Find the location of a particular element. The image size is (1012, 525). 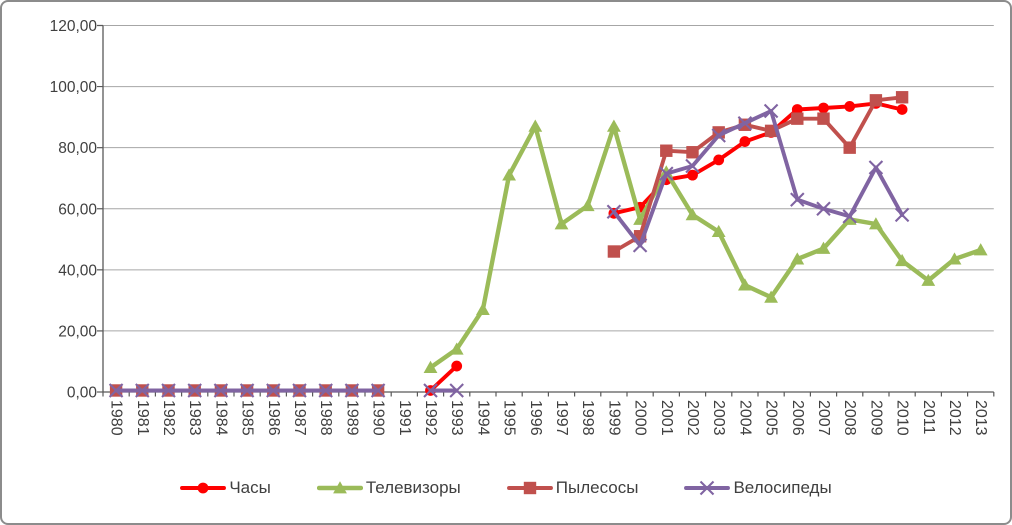

svg-text: 1987 is located at coordinates (299, 418).